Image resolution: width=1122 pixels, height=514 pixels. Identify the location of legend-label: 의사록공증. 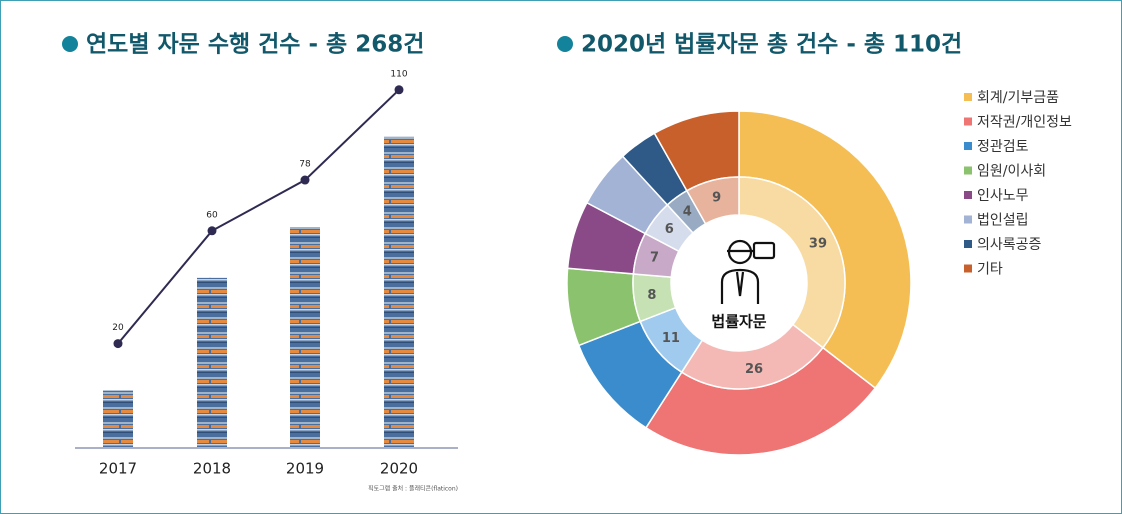
(1009, 245).